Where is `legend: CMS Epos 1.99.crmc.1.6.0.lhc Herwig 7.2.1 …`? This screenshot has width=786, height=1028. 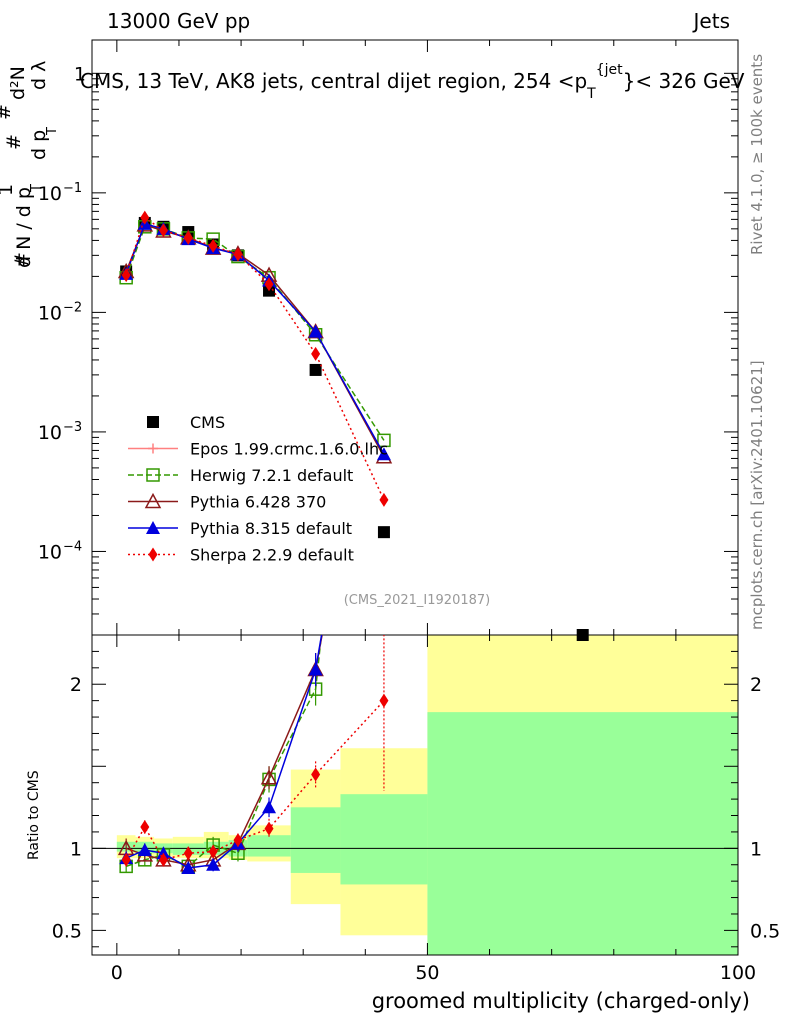 legend: CMS Epos 1.99.crmc.1.6.0.lhc Herwig 7.2.1 … is located at coordinates (258, 489).